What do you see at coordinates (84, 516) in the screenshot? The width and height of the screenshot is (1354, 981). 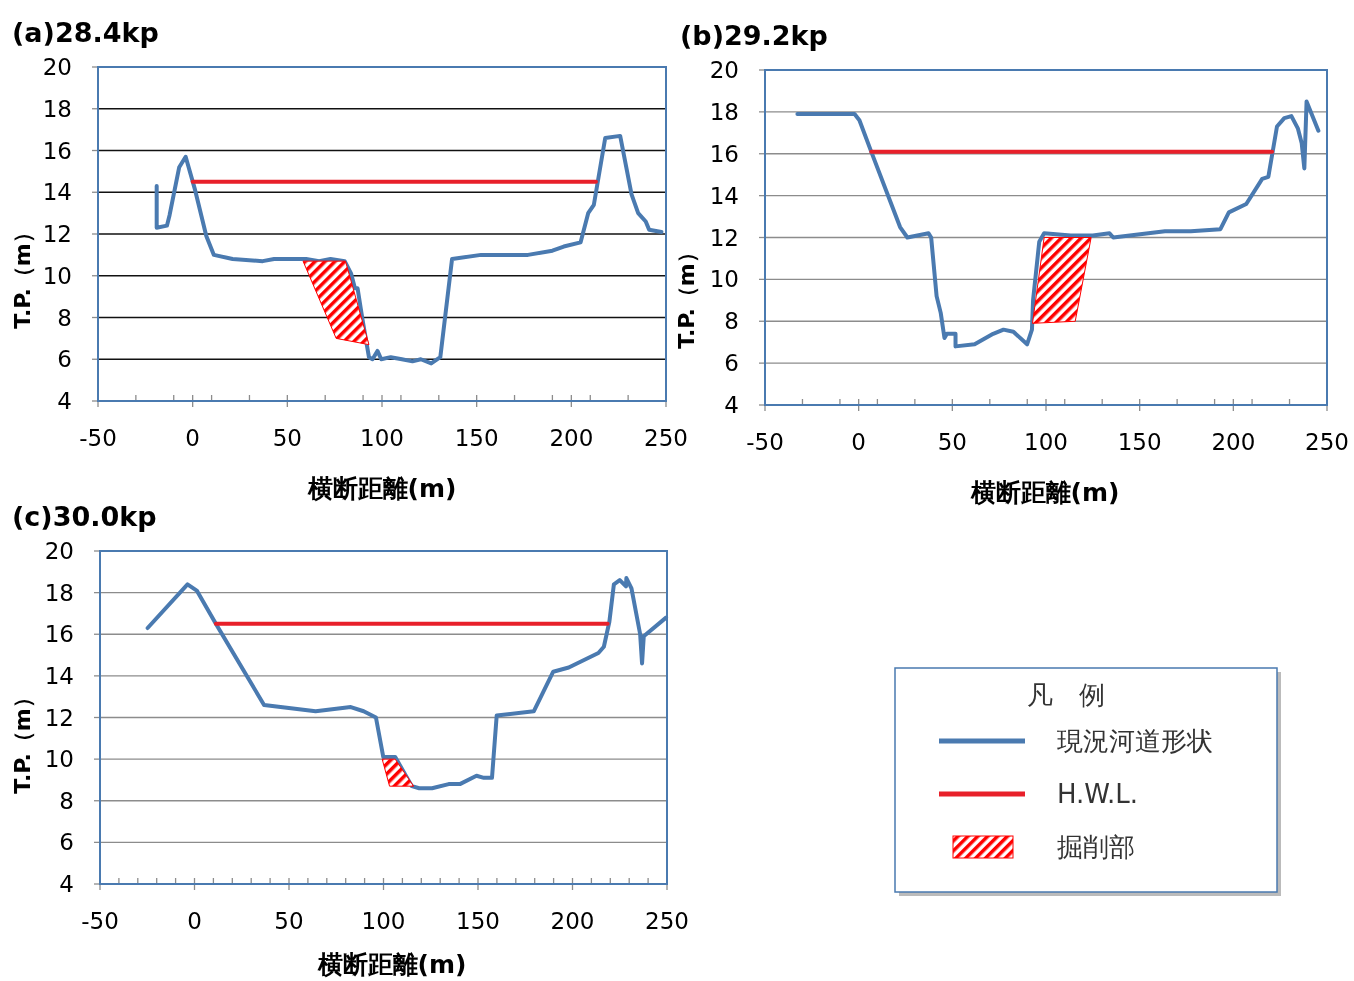 I see `chart-title: (c)30.0kp` at bounding box center [84, 516].